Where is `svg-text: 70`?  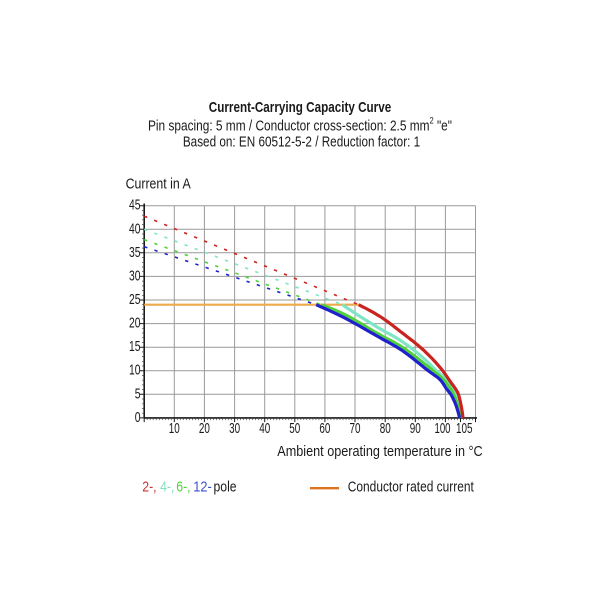
svg-text: 70 is located at coordinates (355, 428).